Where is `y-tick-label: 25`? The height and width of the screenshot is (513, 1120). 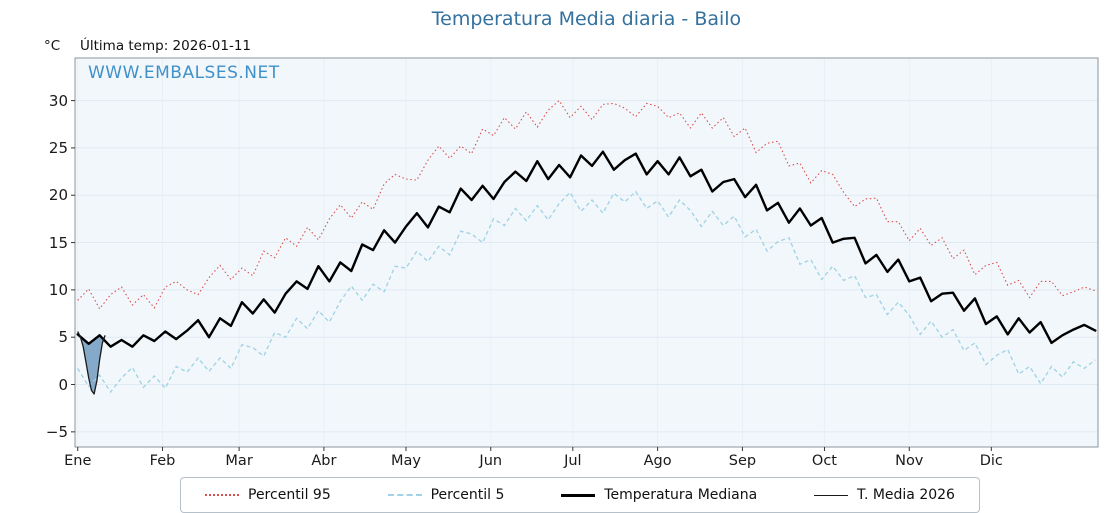 y-tick-label: 25 is located at coordinates (58, 147).